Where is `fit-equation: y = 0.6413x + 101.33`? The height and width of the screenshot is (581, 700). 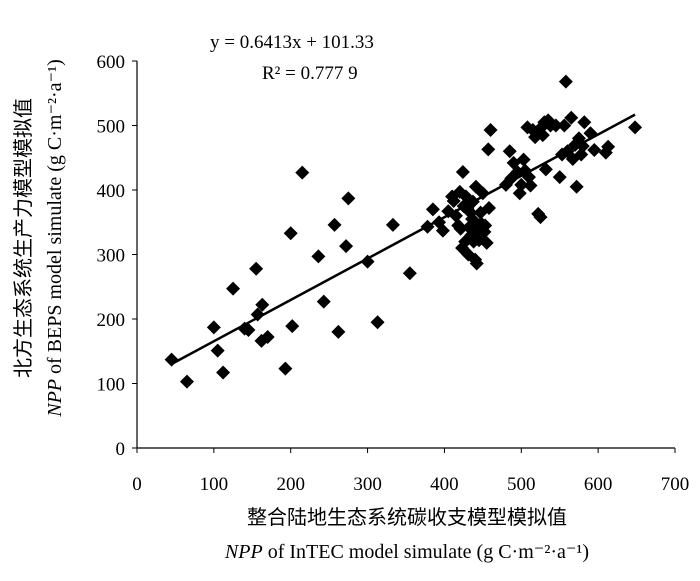
fit-equation: y = 0.6413x + 101.33 is located at coordinates (292, 42).